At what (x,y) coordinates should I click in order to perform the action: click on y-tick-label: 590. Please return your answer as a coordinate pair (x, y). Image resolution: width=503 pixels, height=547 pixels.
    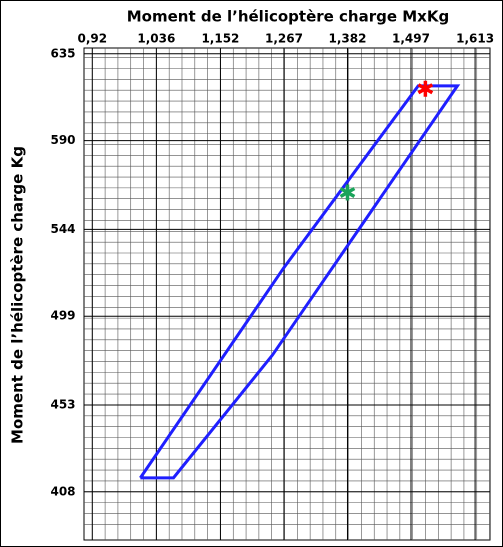
    Looking at the image, I should click on (62, 140).